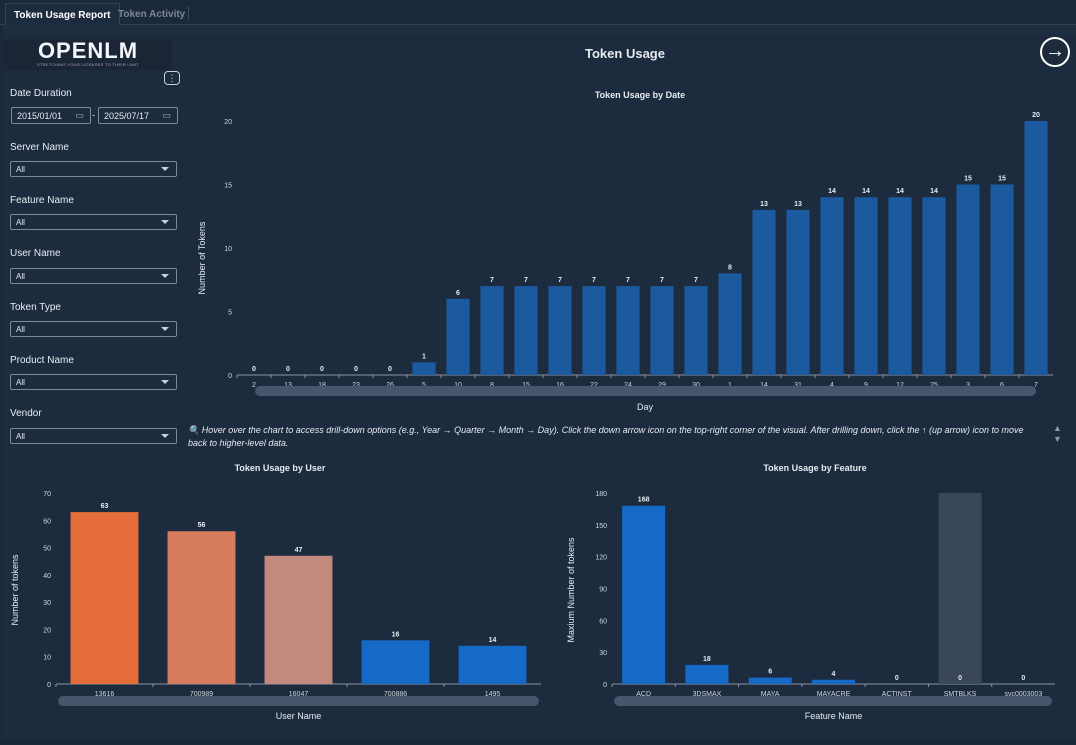  What do you see at coordinates (707, 659) in the screenshot?
I see `data-label: 18` at bounding box center [707, 659].